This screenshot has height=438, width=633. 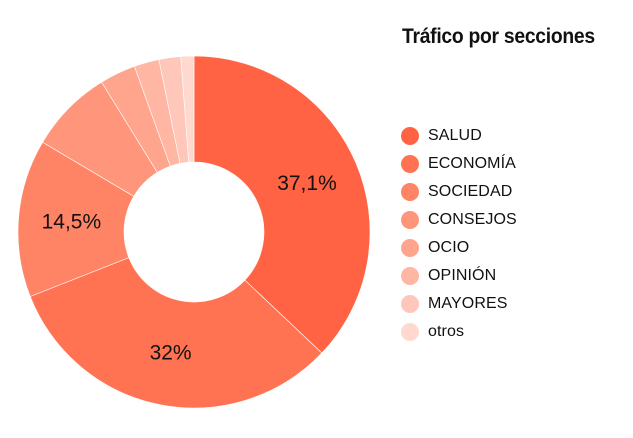 What do you see at coordinates (187, 109) in the screenshot?
I see `donut-slice-otros` at bounding box center [187, 109].